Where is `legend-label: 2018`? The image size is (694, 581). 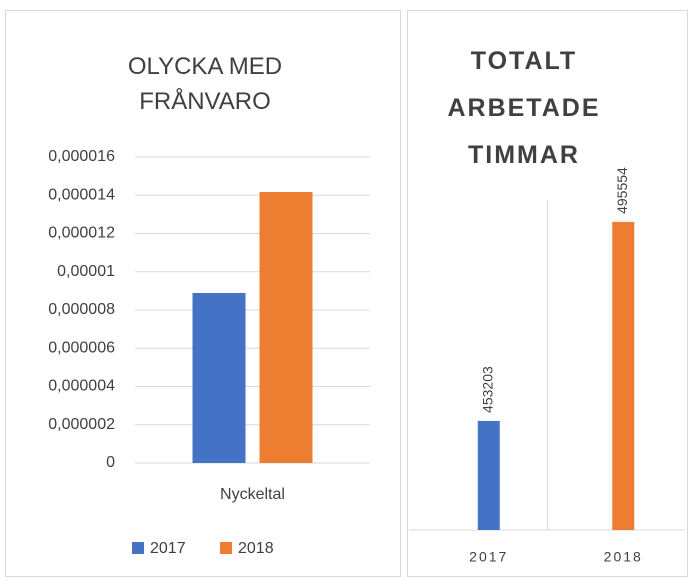
legend-label: 2018 is located at coordinates (256, 548).